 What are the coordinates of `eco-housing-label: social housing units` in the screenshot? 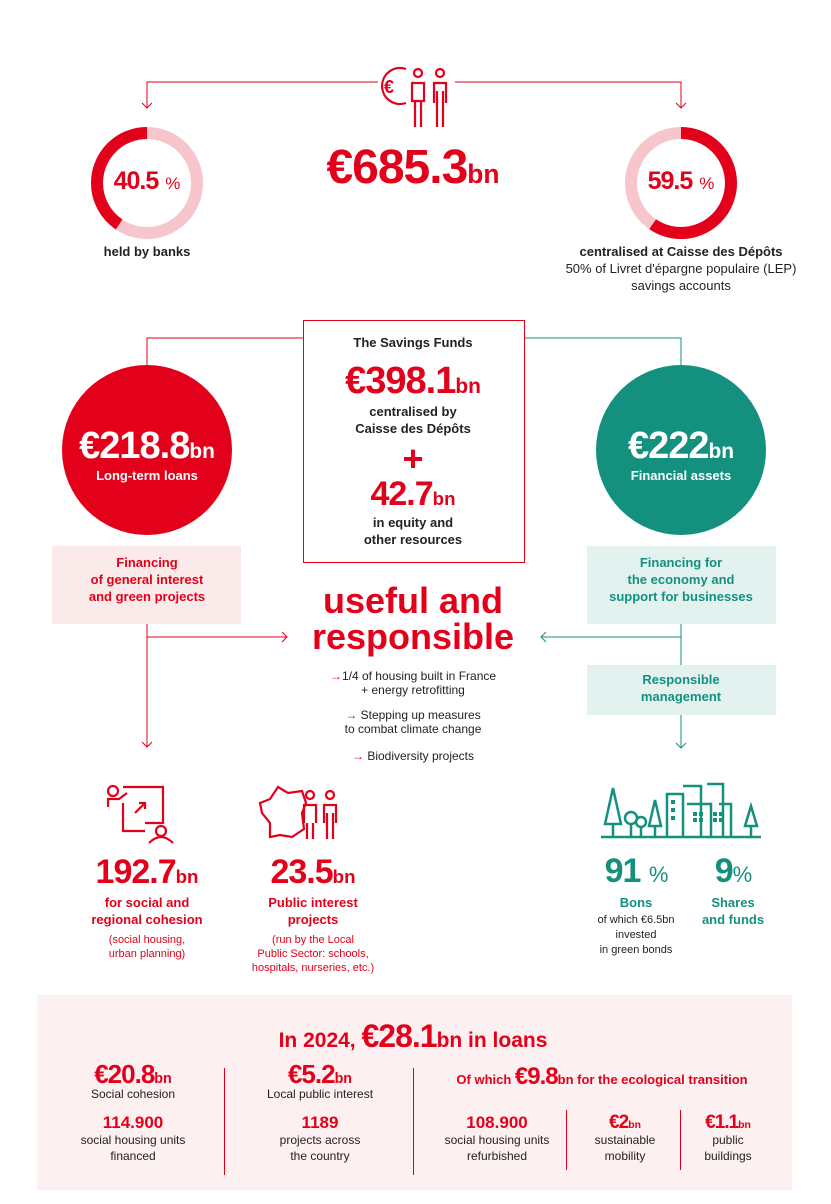 It's located at (497, 1140).